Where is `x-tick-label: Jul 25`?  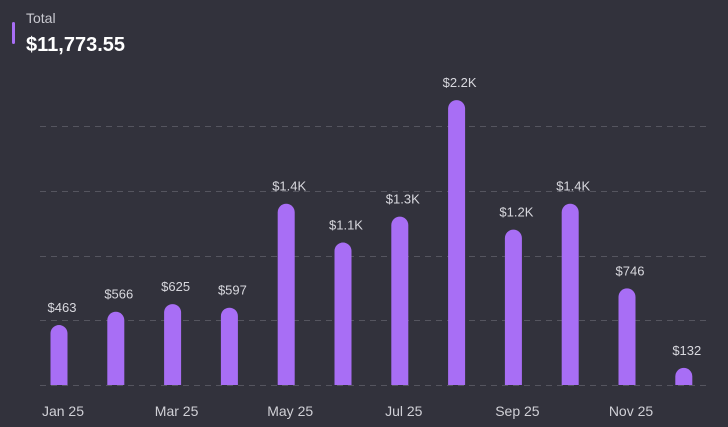
x-tick-label: Jul 25 is located at coordinates (404, 411).